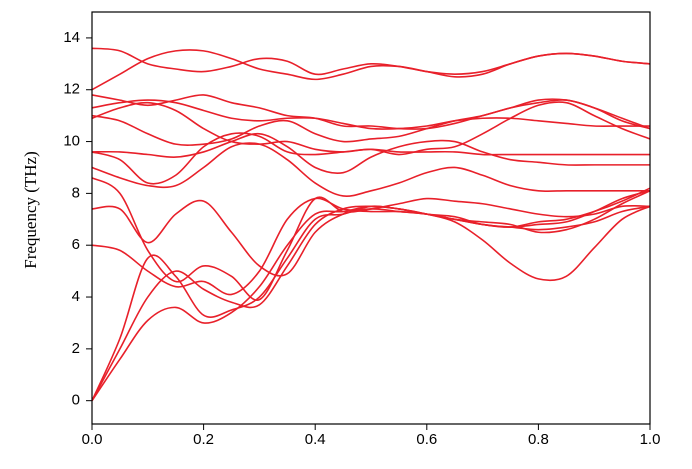 This screenshot has width=692, height=469. Describe the element at coordinates (30, 210) in the screenshot. I see `y-axis-label: Frequency (THz)` at that location.